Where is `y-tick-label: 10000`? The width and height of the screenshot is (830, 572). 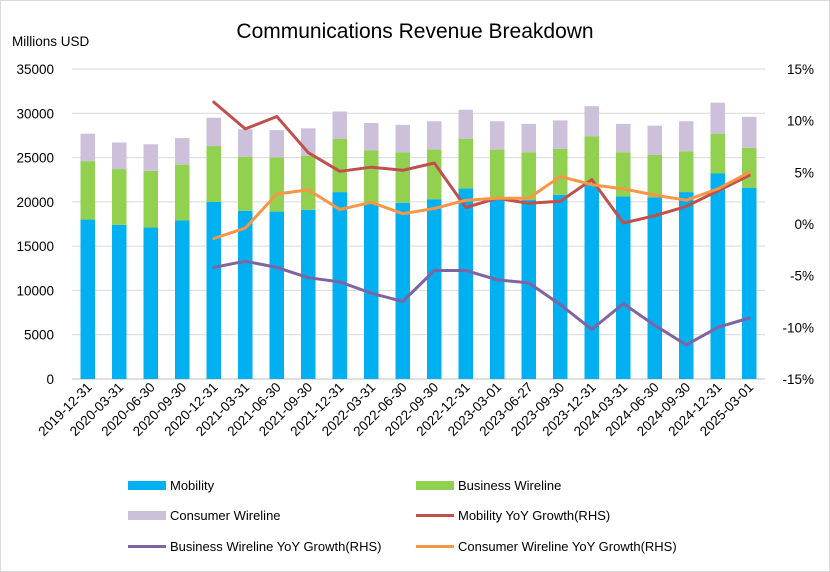
y-tick-label: 10000 is located at coordinates (35, 290).